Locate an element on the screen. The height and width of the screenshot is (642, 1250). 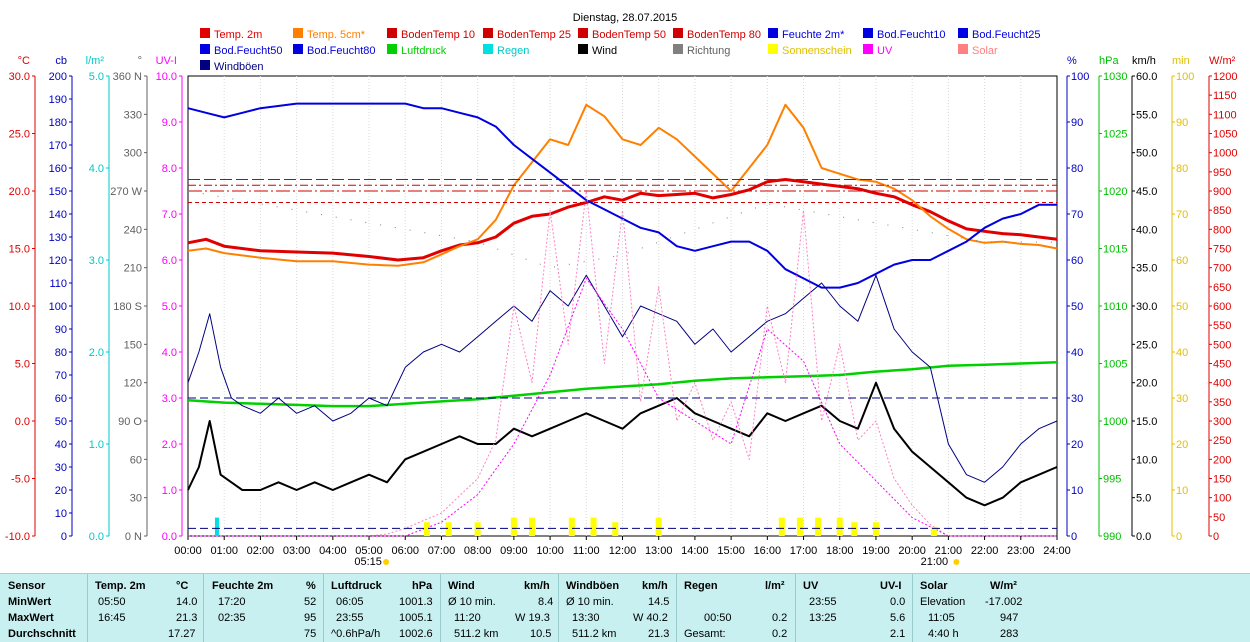
sunrise-sun-icon is located at coordinates (386, 562).